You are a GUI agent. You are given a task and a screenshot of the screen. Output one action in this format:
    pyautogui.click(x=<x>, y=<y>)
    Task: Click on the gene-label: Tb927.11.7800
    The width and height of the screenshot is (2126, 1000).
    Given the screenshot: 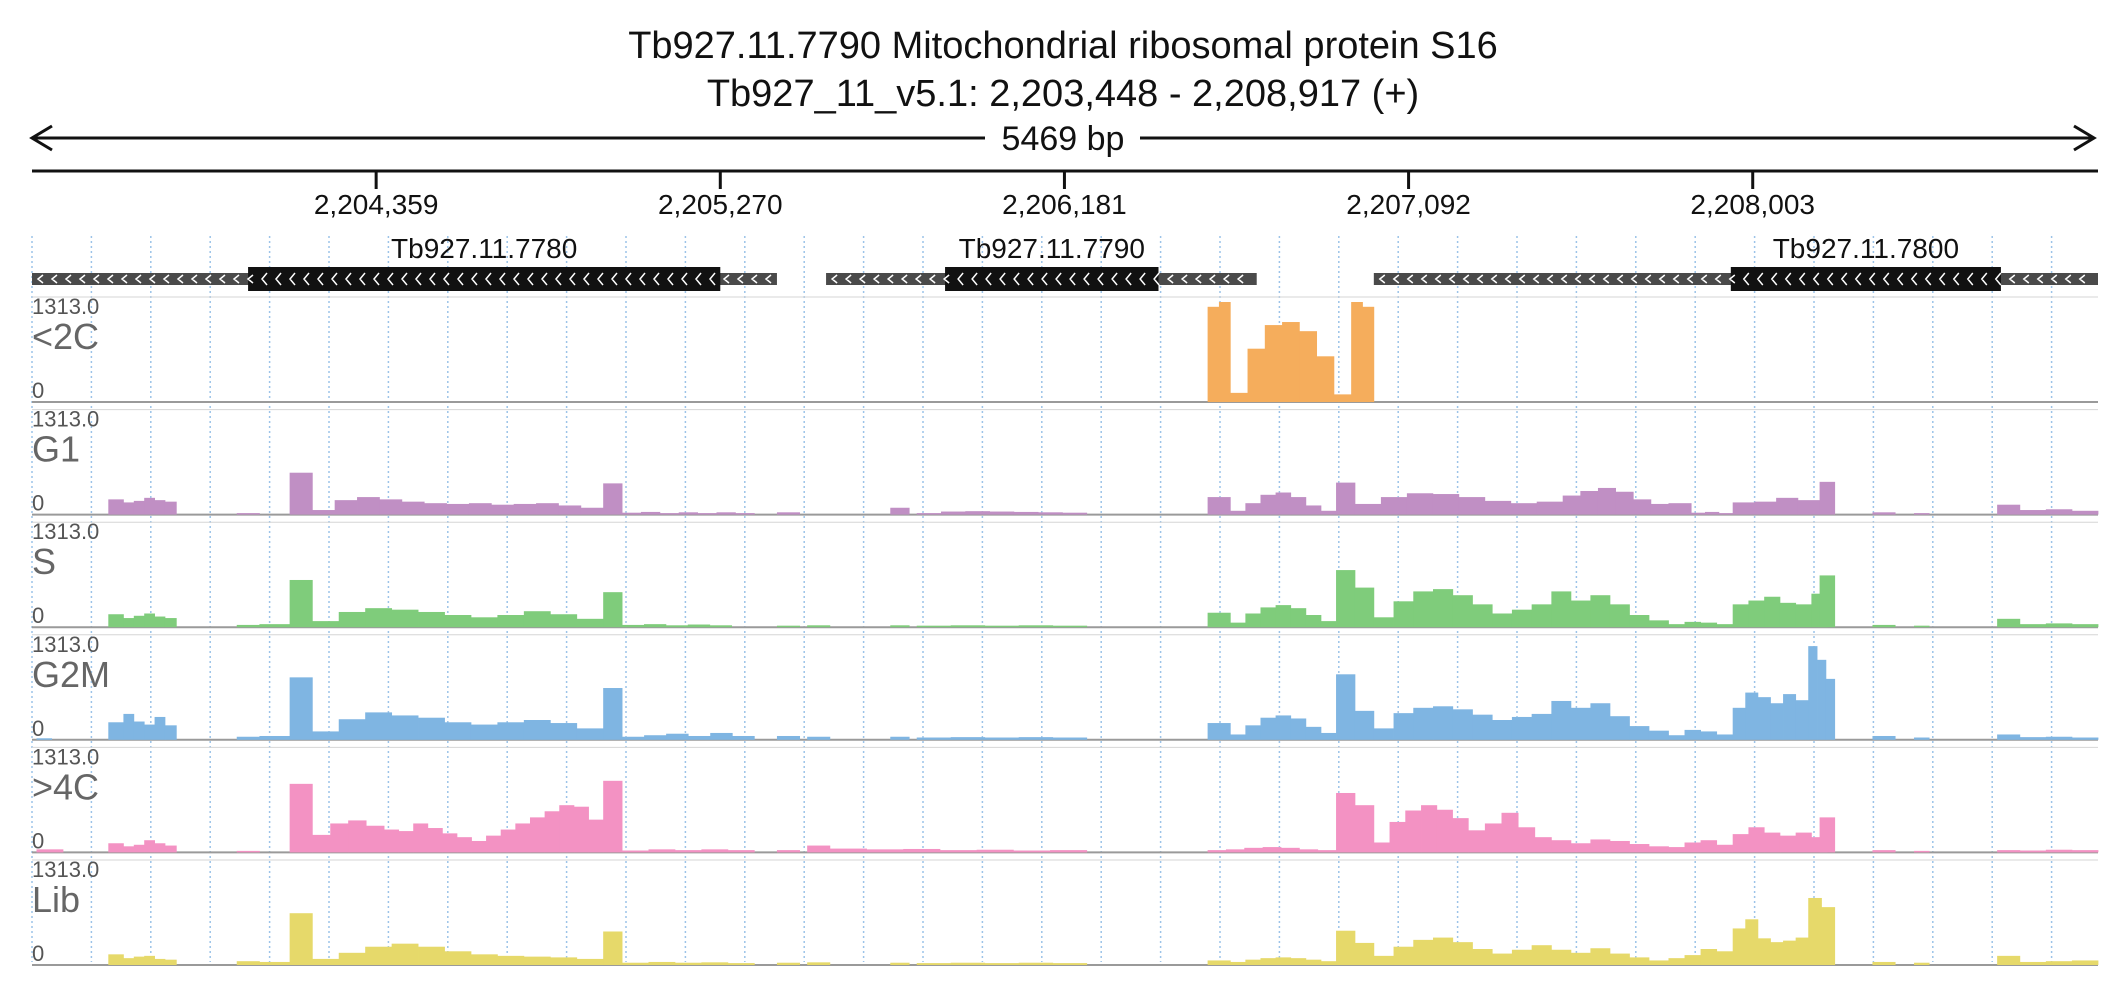 What is the action you would take?
    pyautogui.click(x=1866, y=248)
    